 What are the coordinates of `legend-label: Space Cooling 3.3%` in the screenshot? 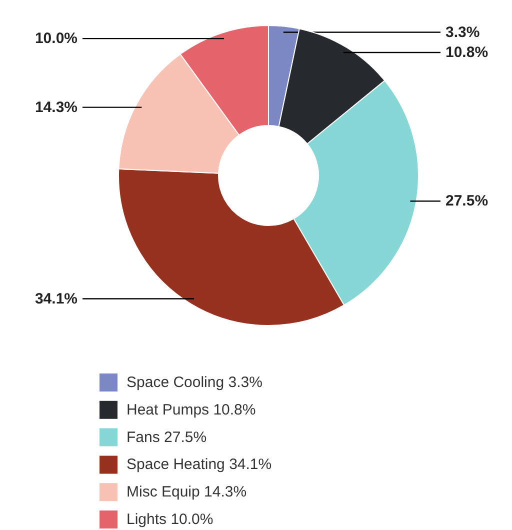 It's located at (194, 382).